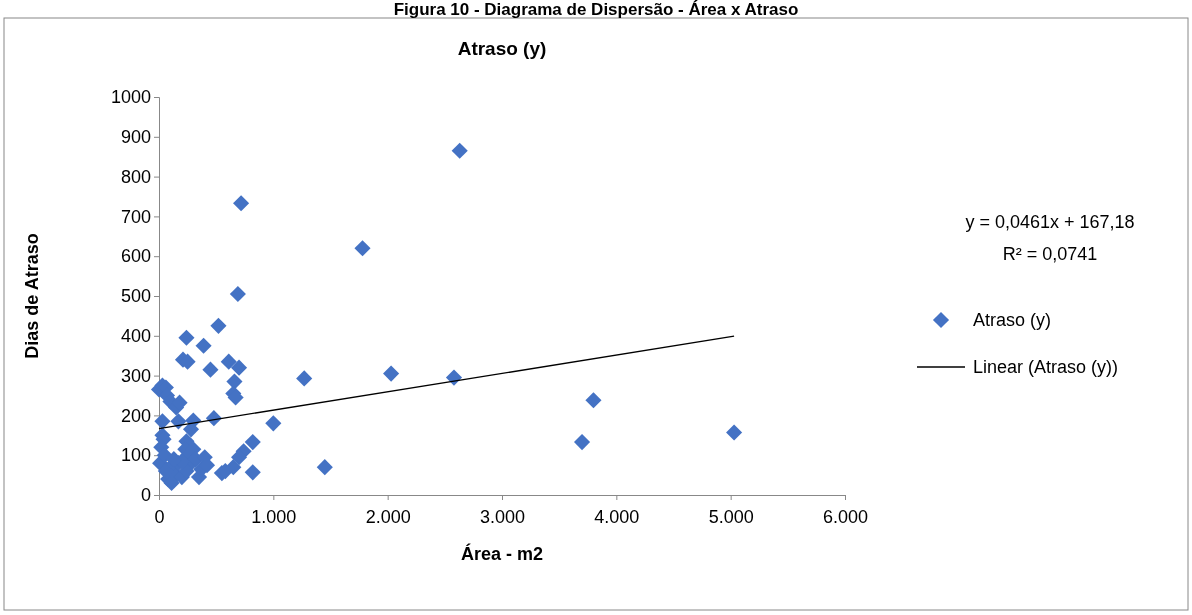  What do you see at coordinates (617, 516) in the screenshot?
I see `x-tick-label: 4.000` at bounding box center [617, 516].